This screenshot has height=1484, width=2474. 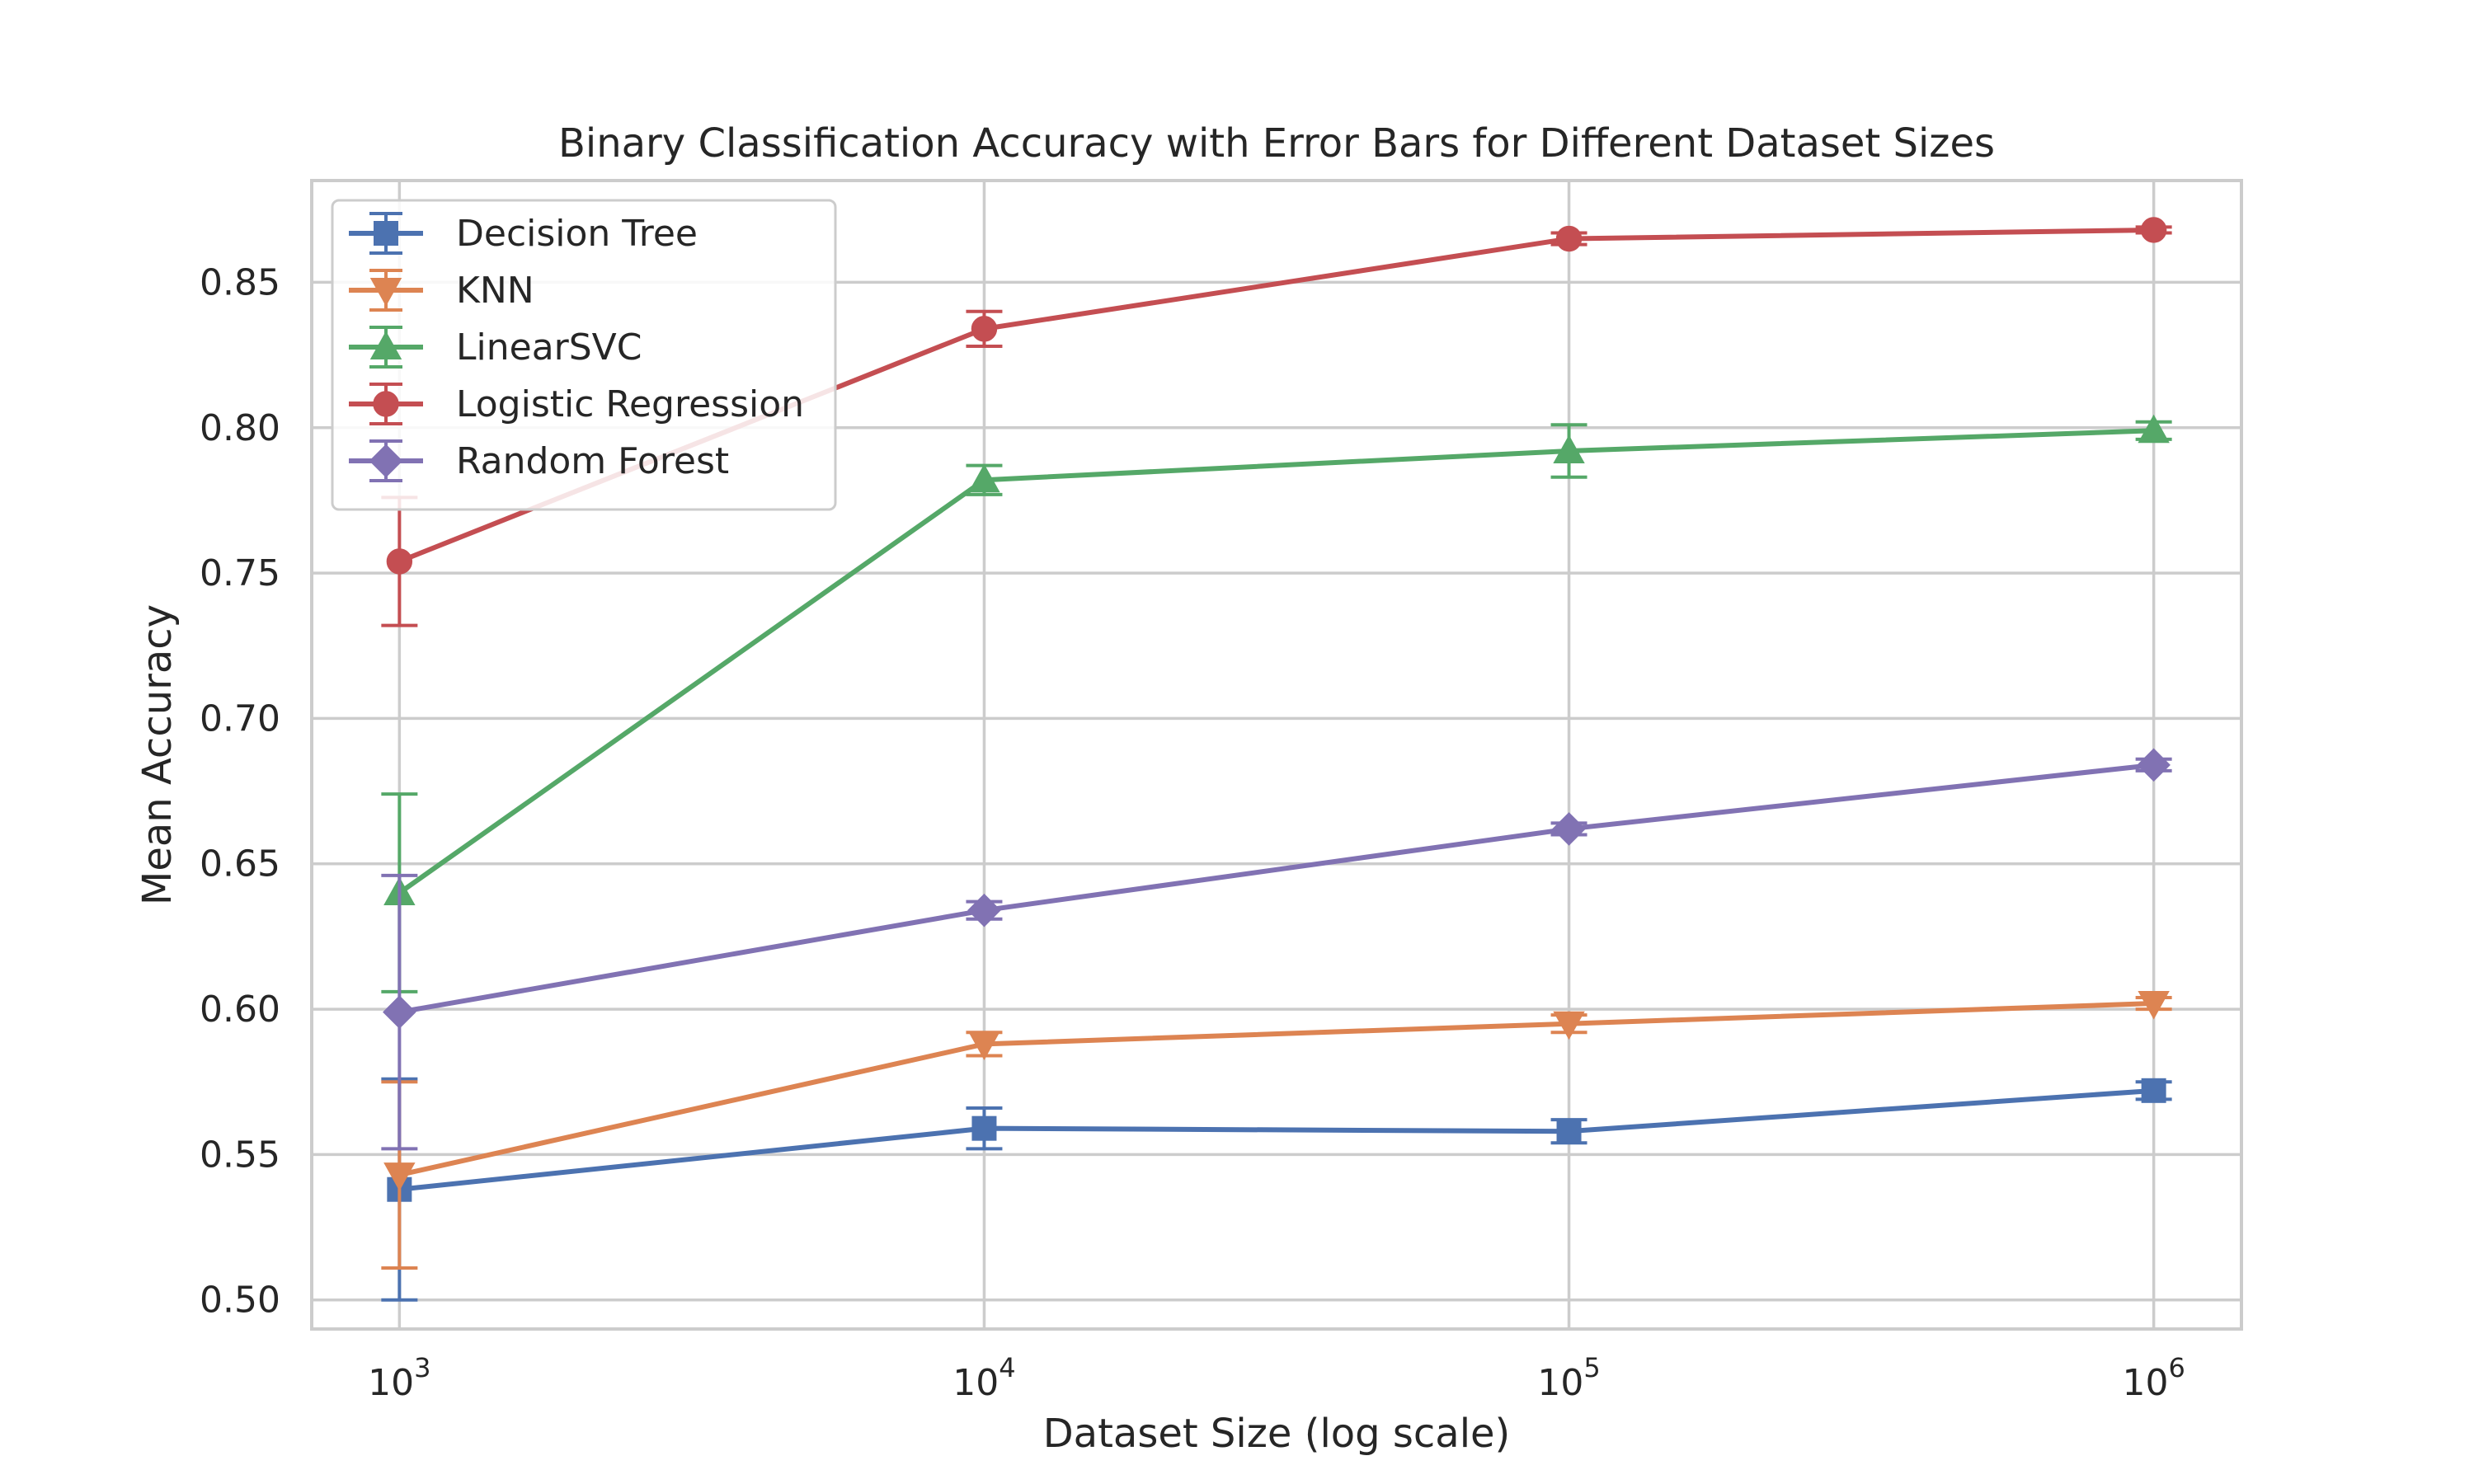 I want to click on x-tick-label: 10⁶, so click(x=2153, y=1378).